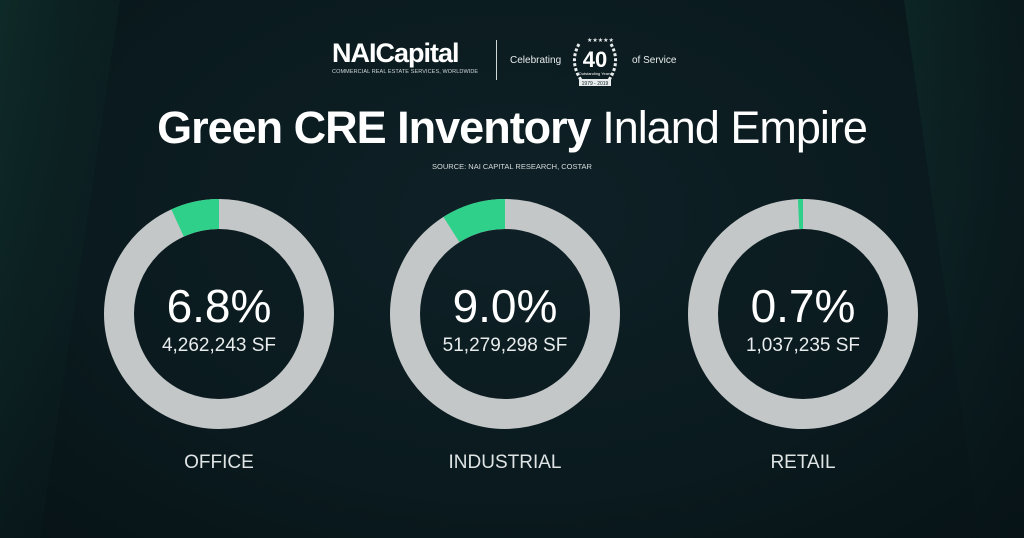 This screenshot has height=538, width=1024. What do you see at coordinates (505, 345) in the screenshot?
I see `sf-label: 51,279,298 SF` at bounding box center [505, 345].